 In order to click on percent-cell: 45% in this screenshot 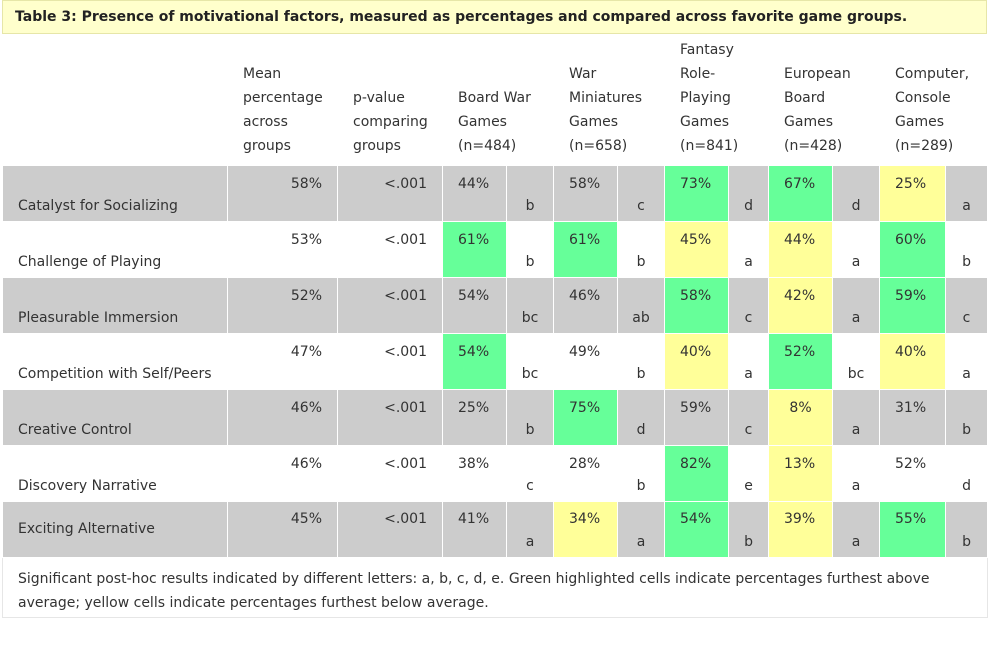, I will do `click(697, 249)`.